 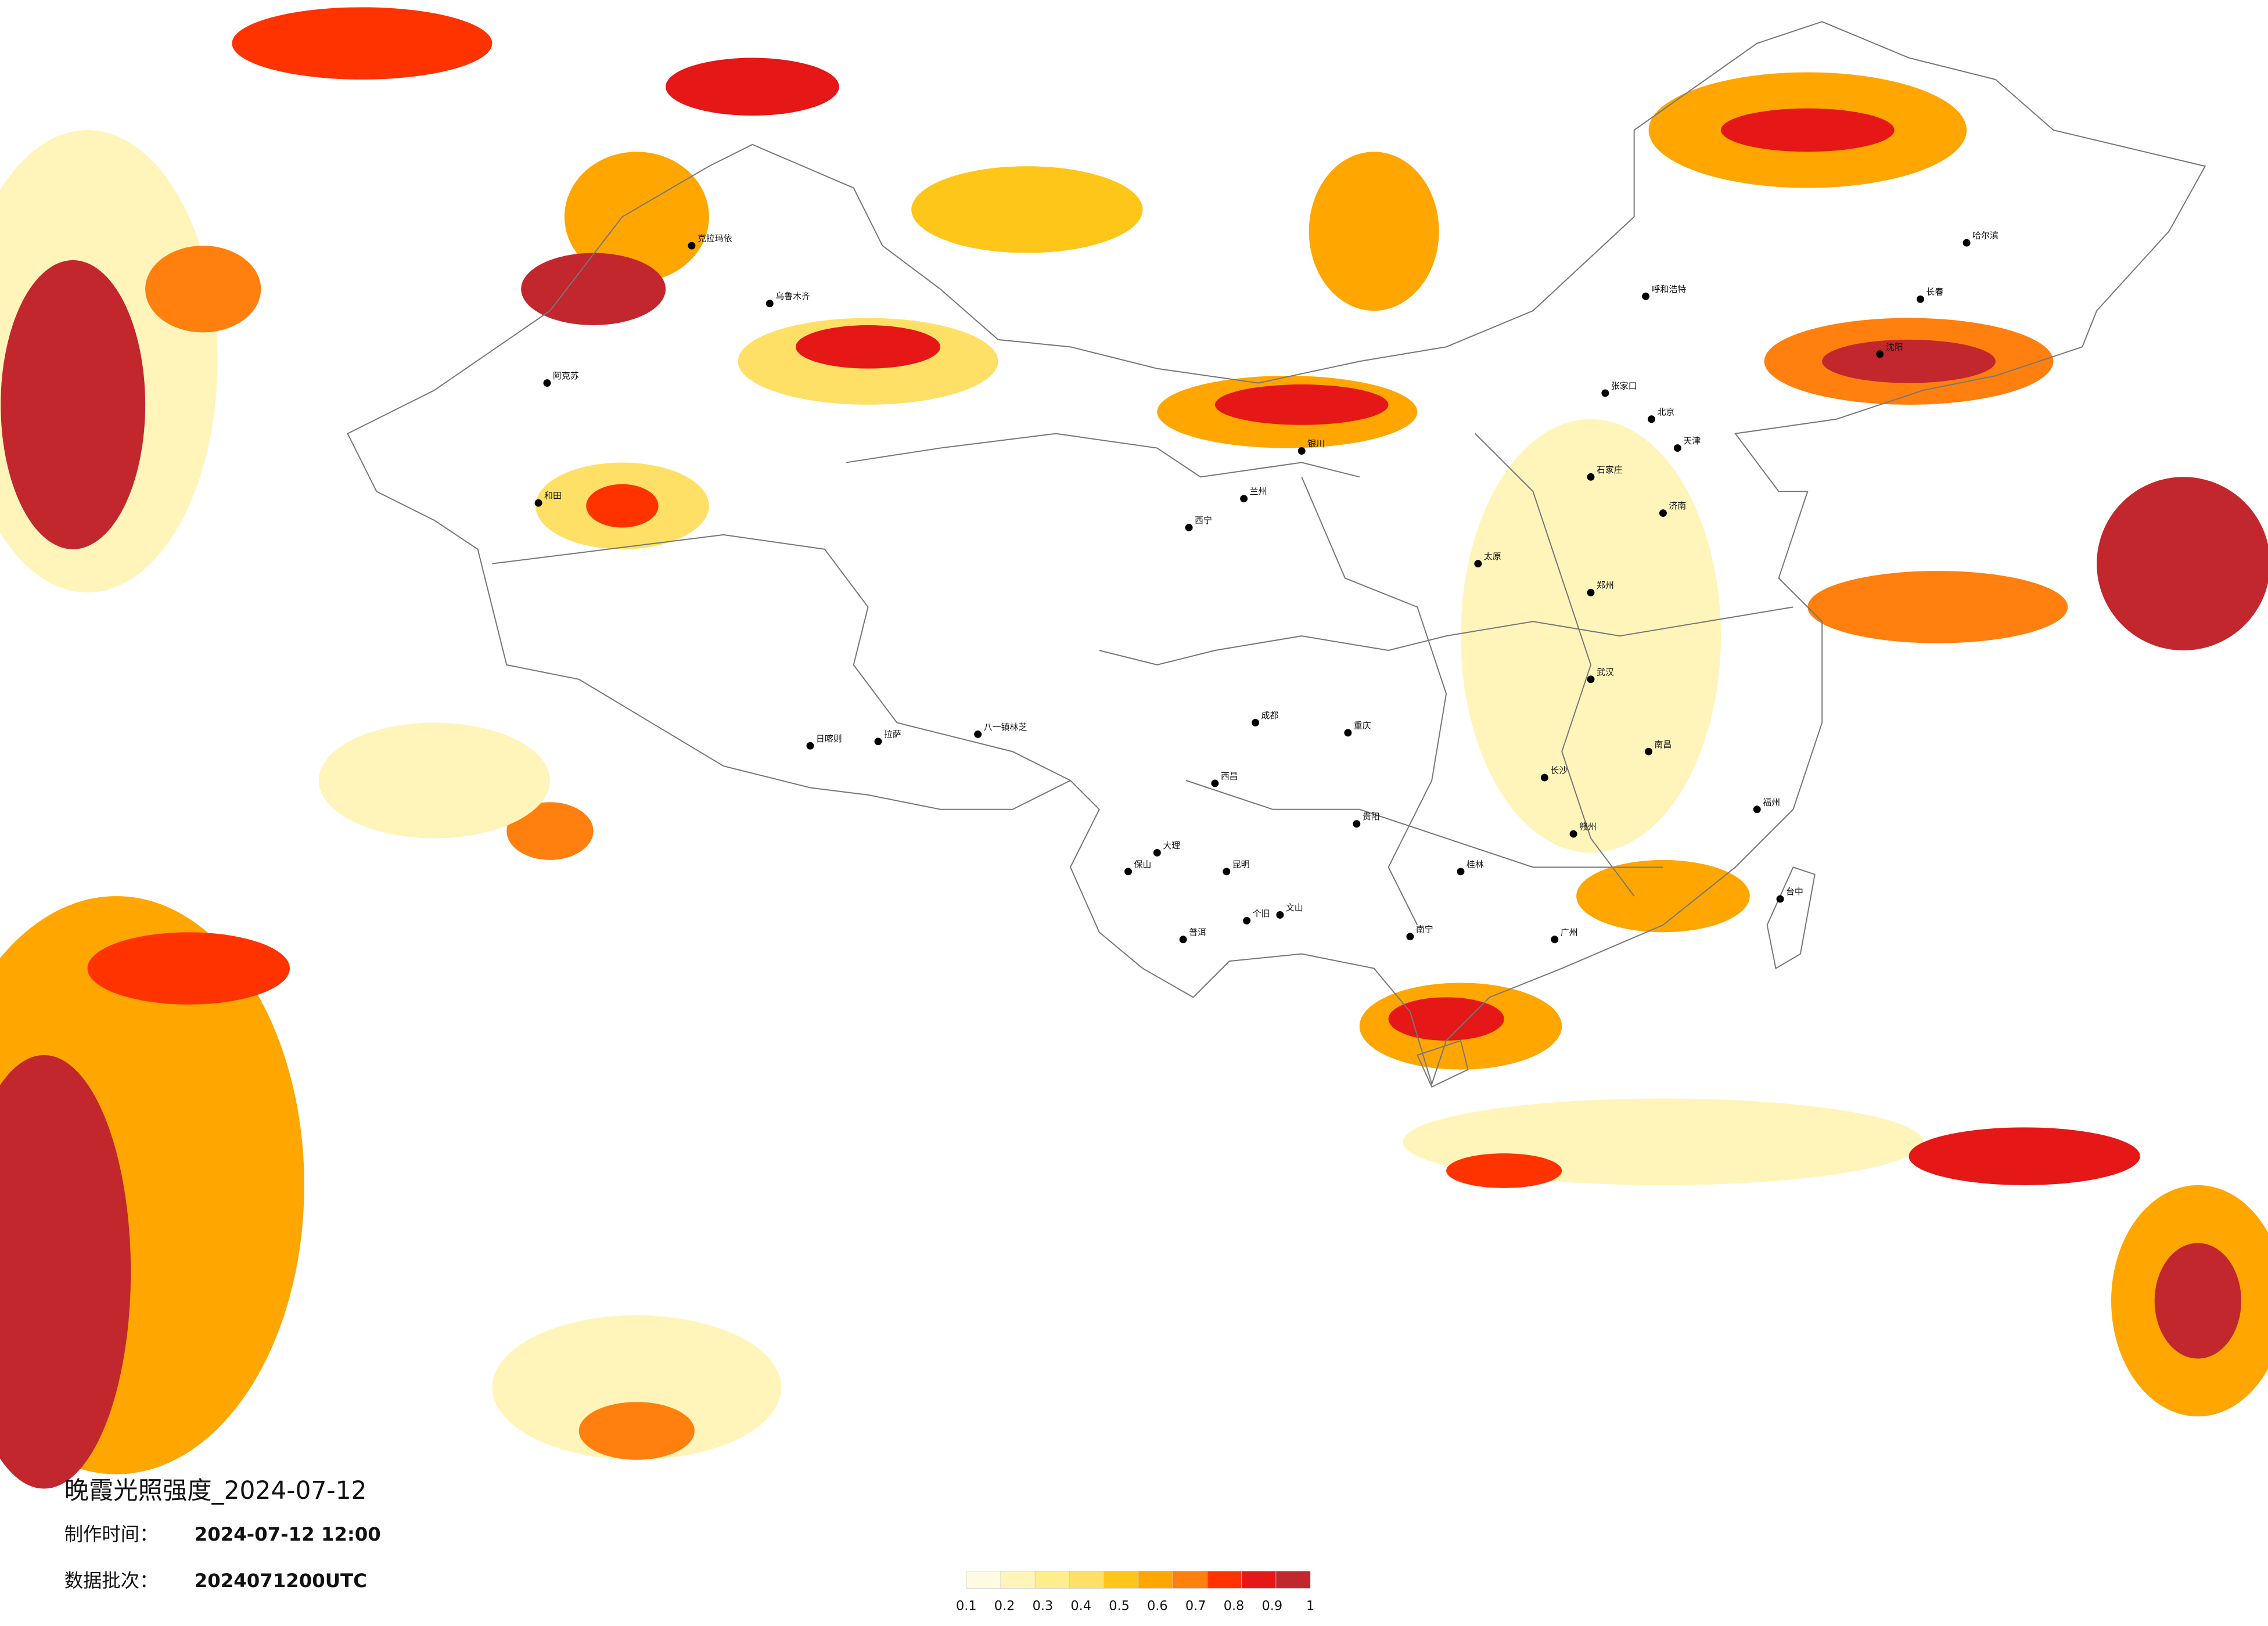 I want to click on colorbar-tick-label: 0.8, so click(x=1234, y=1606).